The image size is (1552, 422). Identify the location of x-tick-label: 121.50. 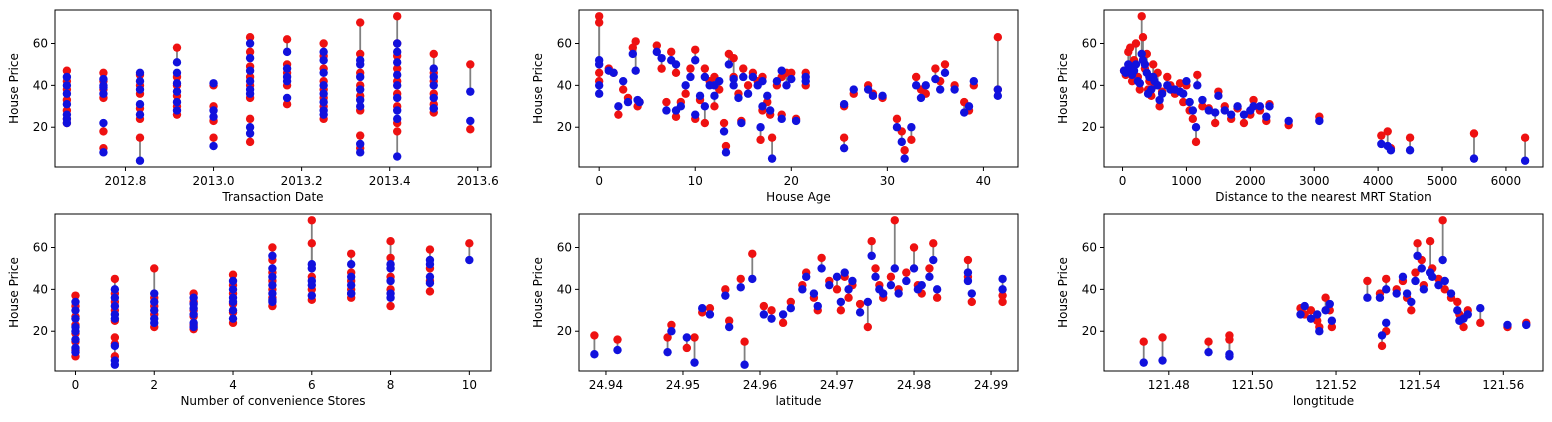
(1252, 385).